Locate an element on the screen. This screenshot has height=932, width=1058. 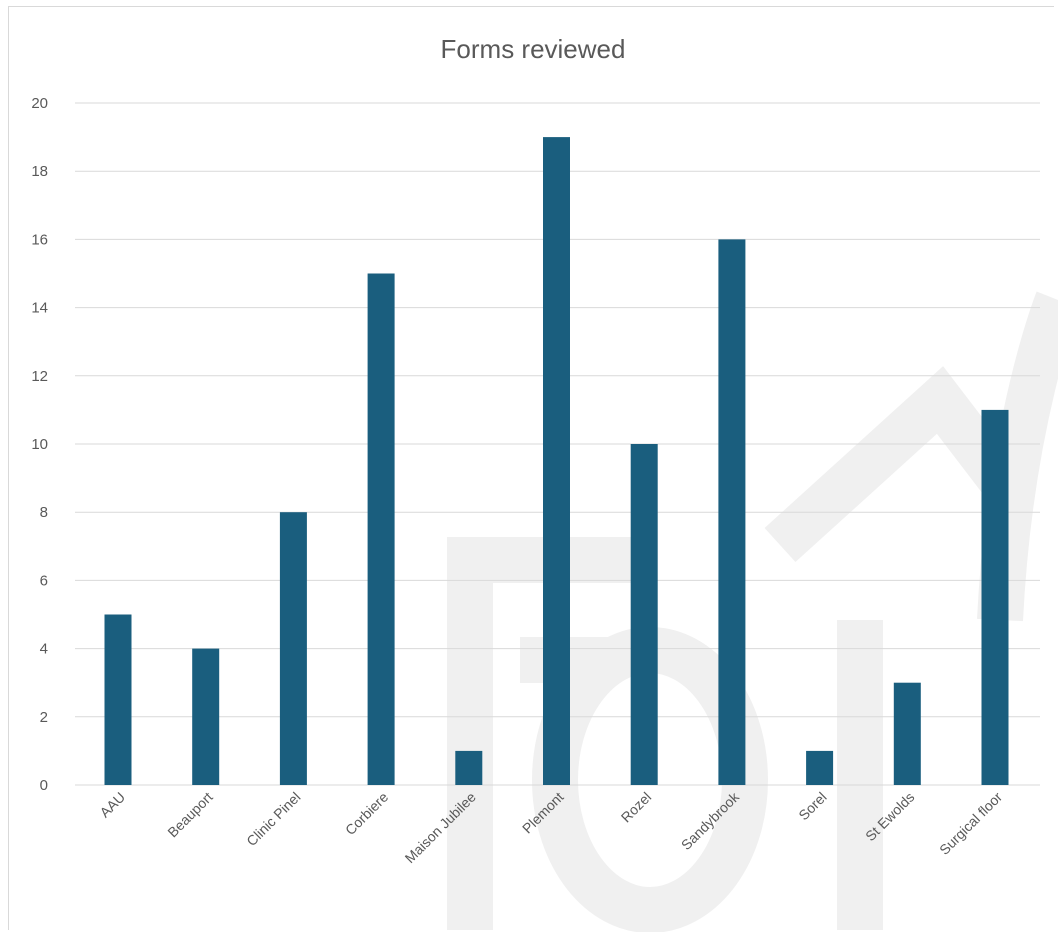
chart-title: Forms reviewed is located at coordinates (533, 49).